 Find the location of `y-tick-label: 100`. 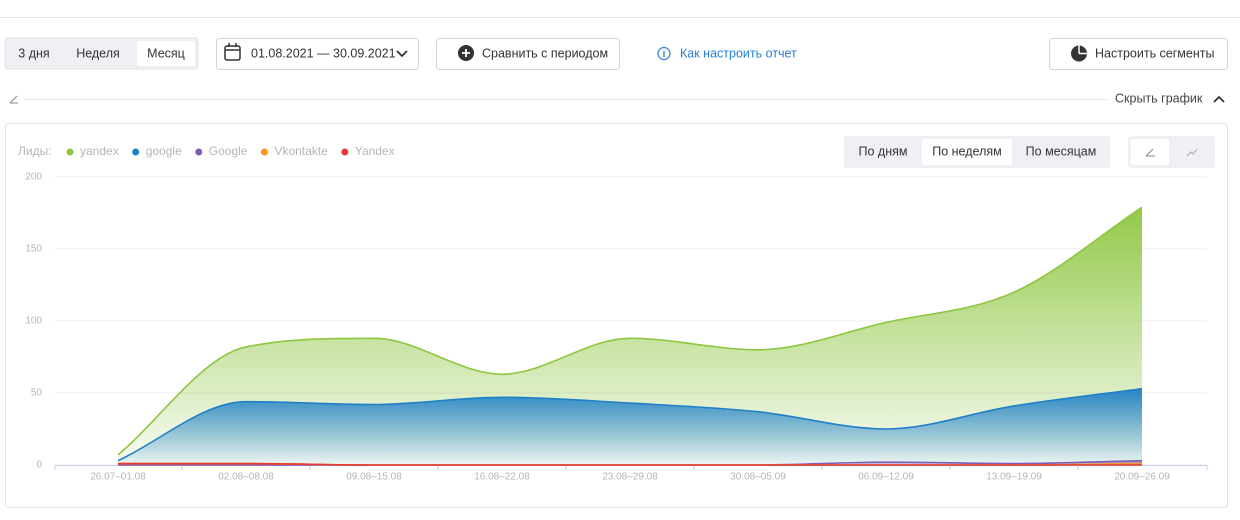

y-tick-label: 100 is located at coordinates (33, 321).